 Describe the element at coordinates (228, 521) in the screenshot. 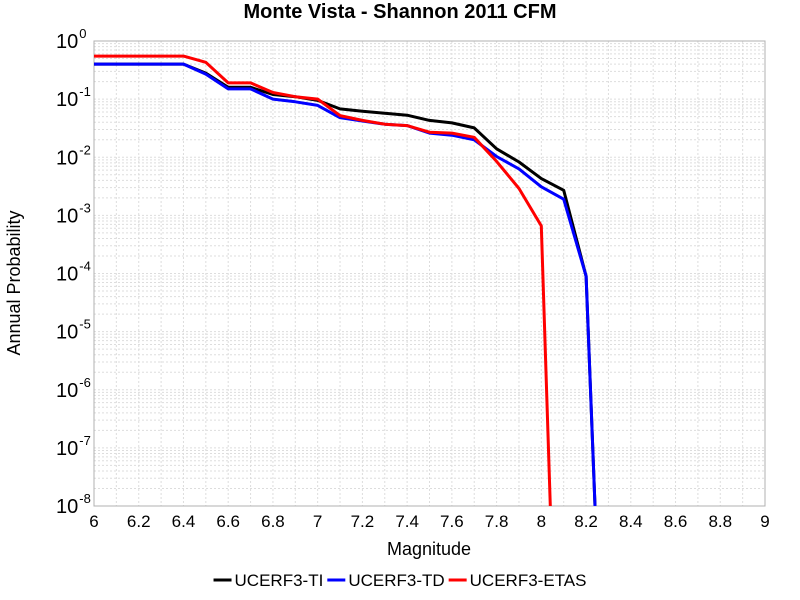

I see `x-tick-label: 6.6` at that location.